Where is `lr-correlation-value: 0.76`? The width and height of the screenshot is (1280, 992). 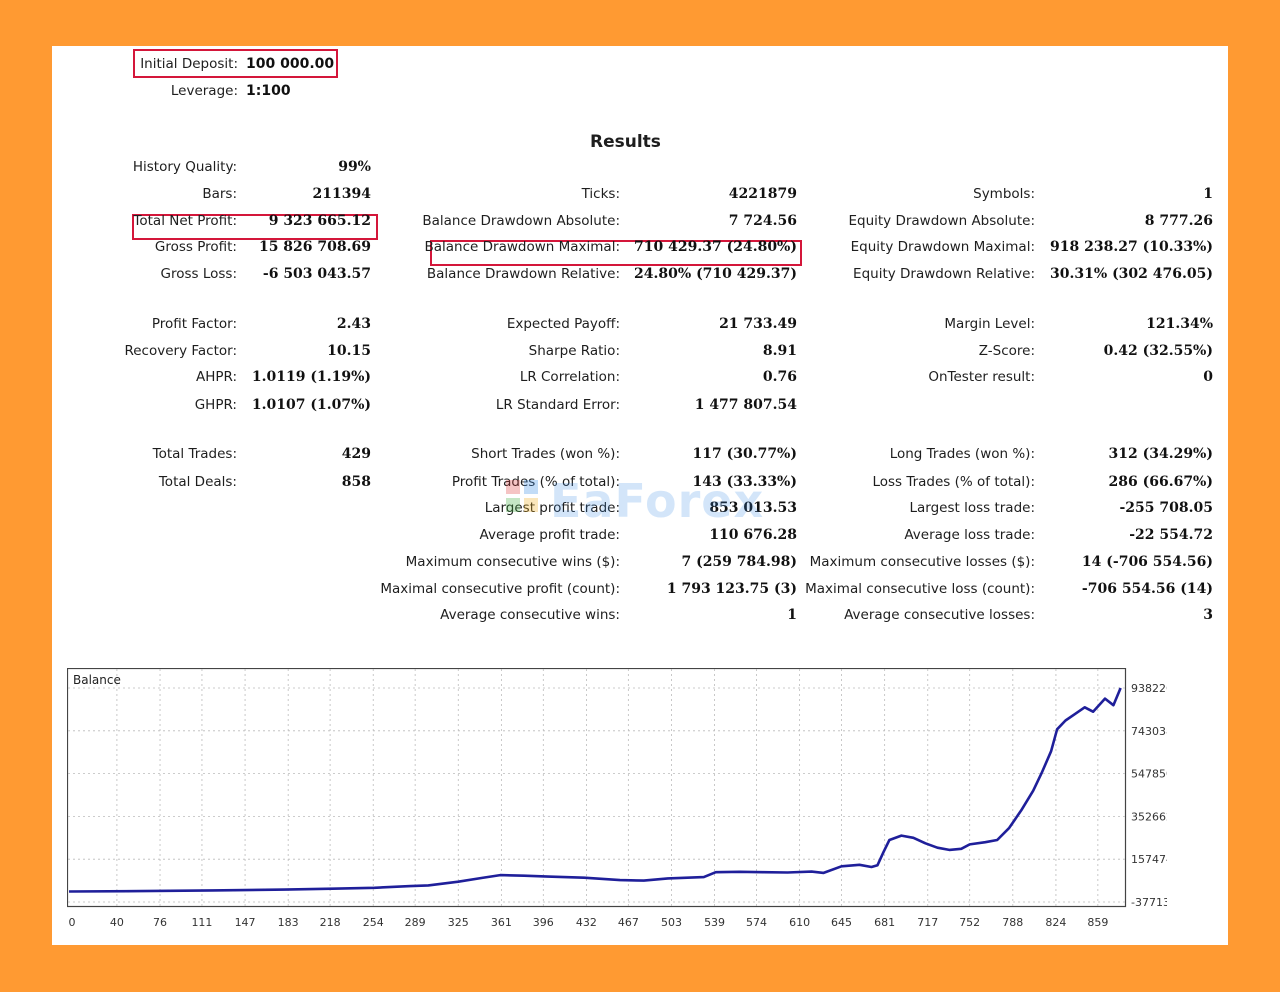 lr-correlation-value: 0.76 is located at coordinates (779, 377).